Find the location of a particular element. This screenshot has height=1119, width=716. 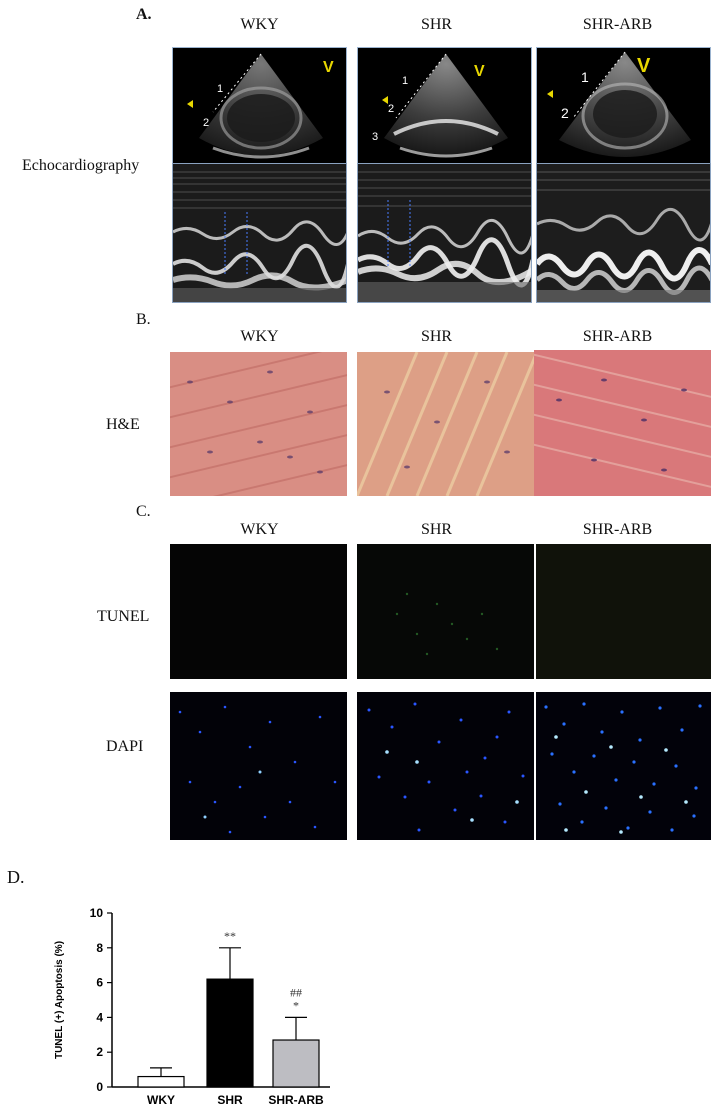

y-tick-label: 10 is located at coordinates (97, 913).